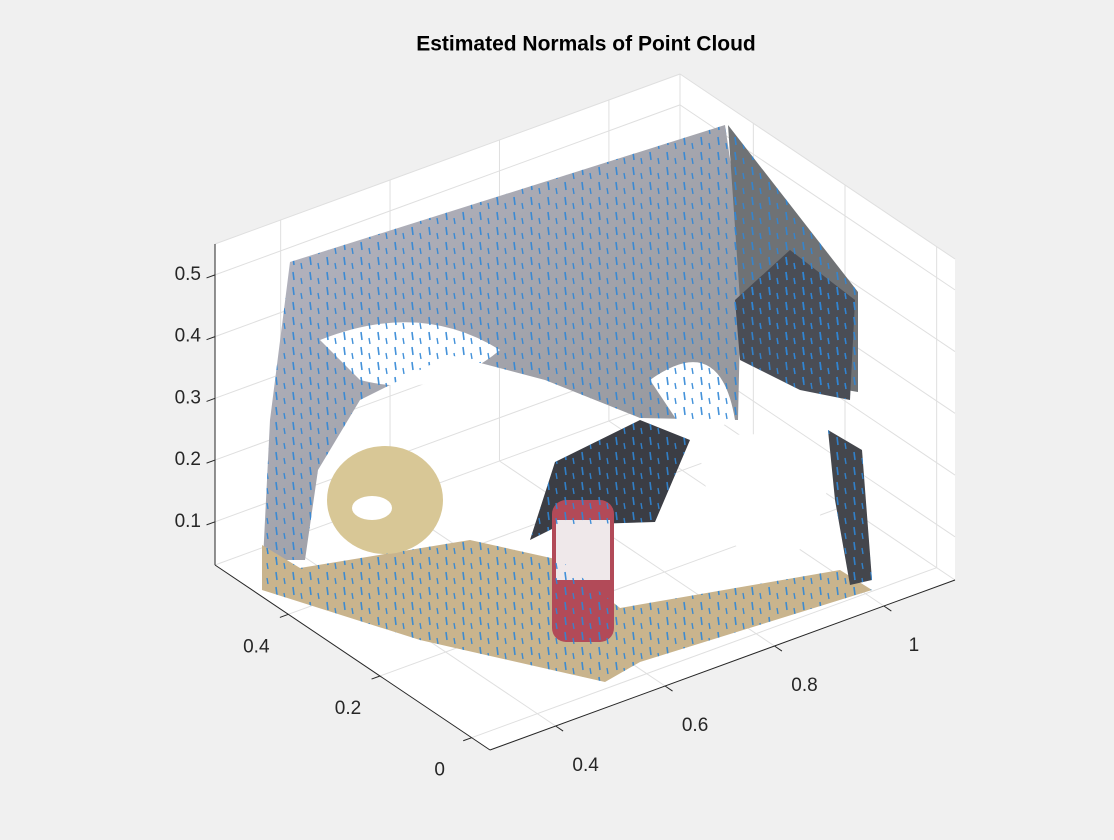  I want to click on y-tick-label: 0.6, so click(695, 725).